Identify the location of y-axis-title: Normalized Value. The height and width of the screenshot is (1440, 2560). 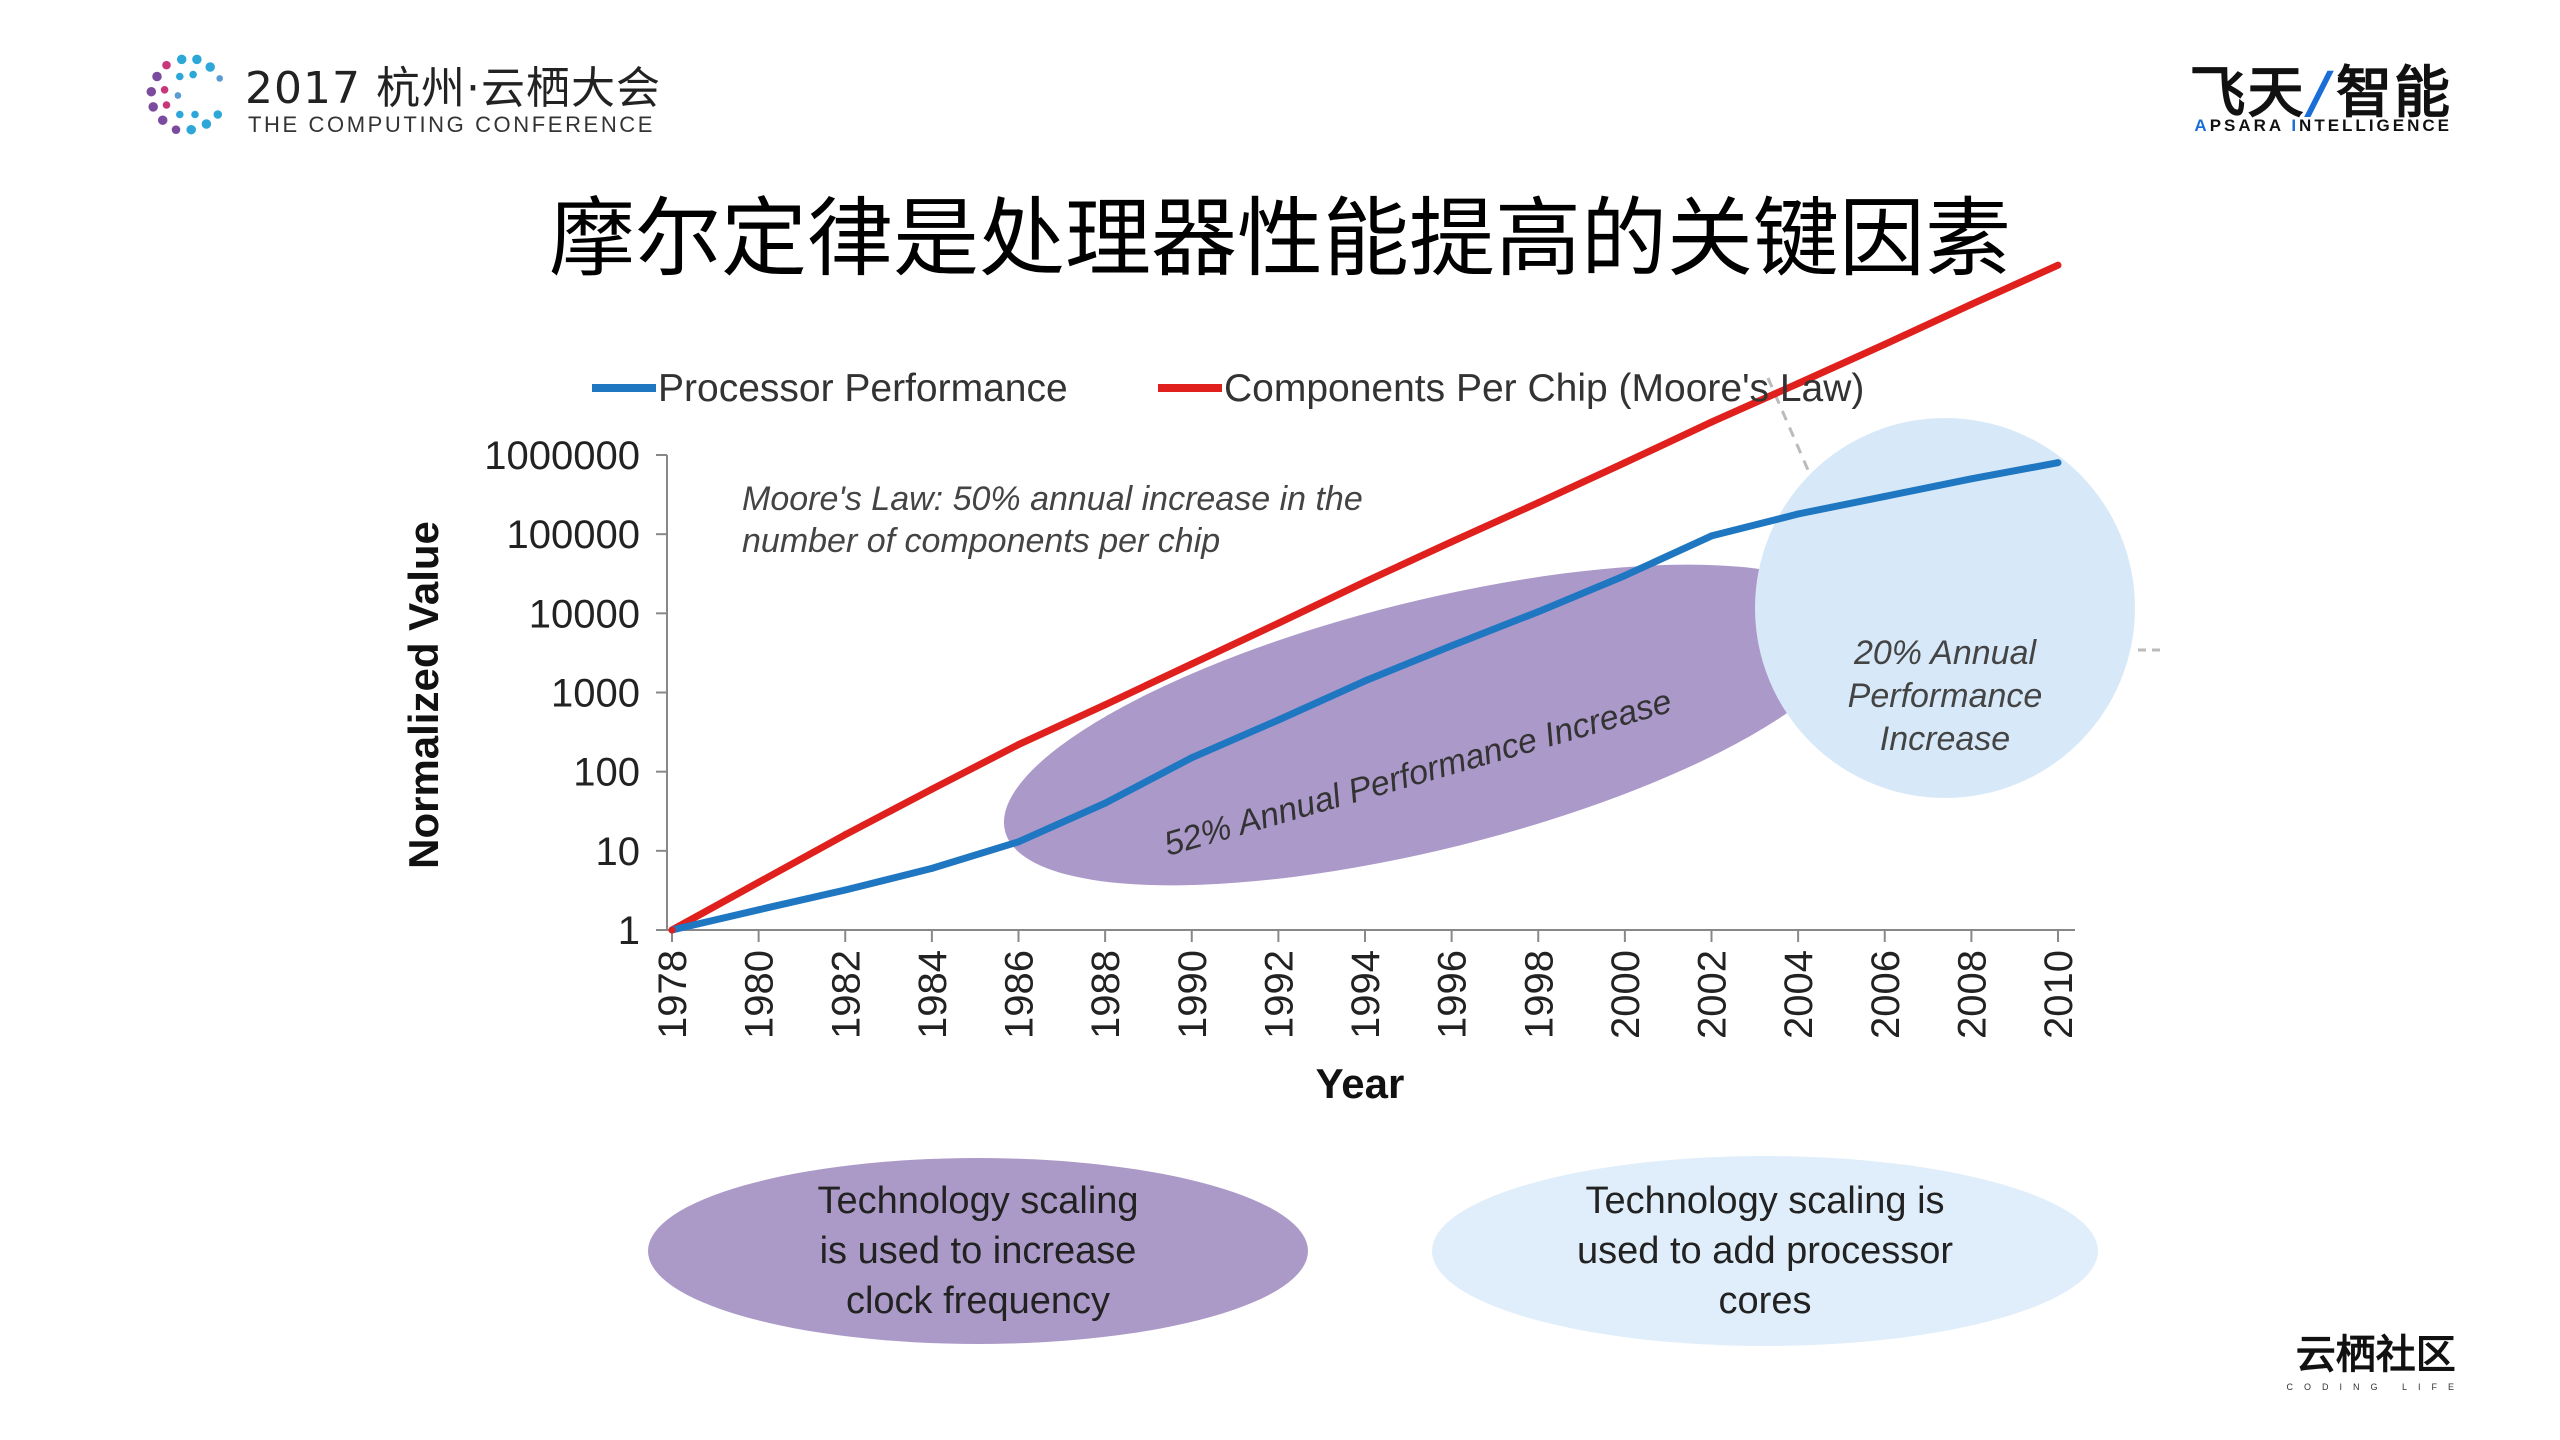
(423, 695).